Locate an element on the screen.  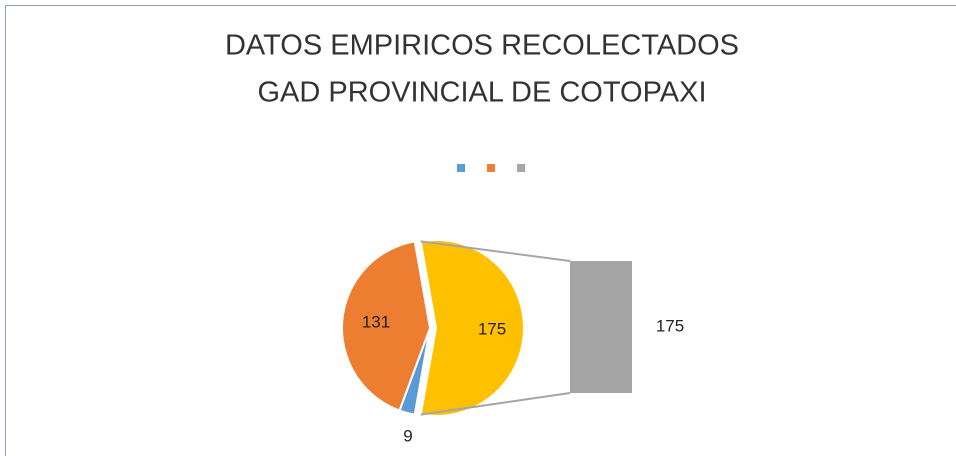
data-label: 131 is located at coordinates (376, 321).